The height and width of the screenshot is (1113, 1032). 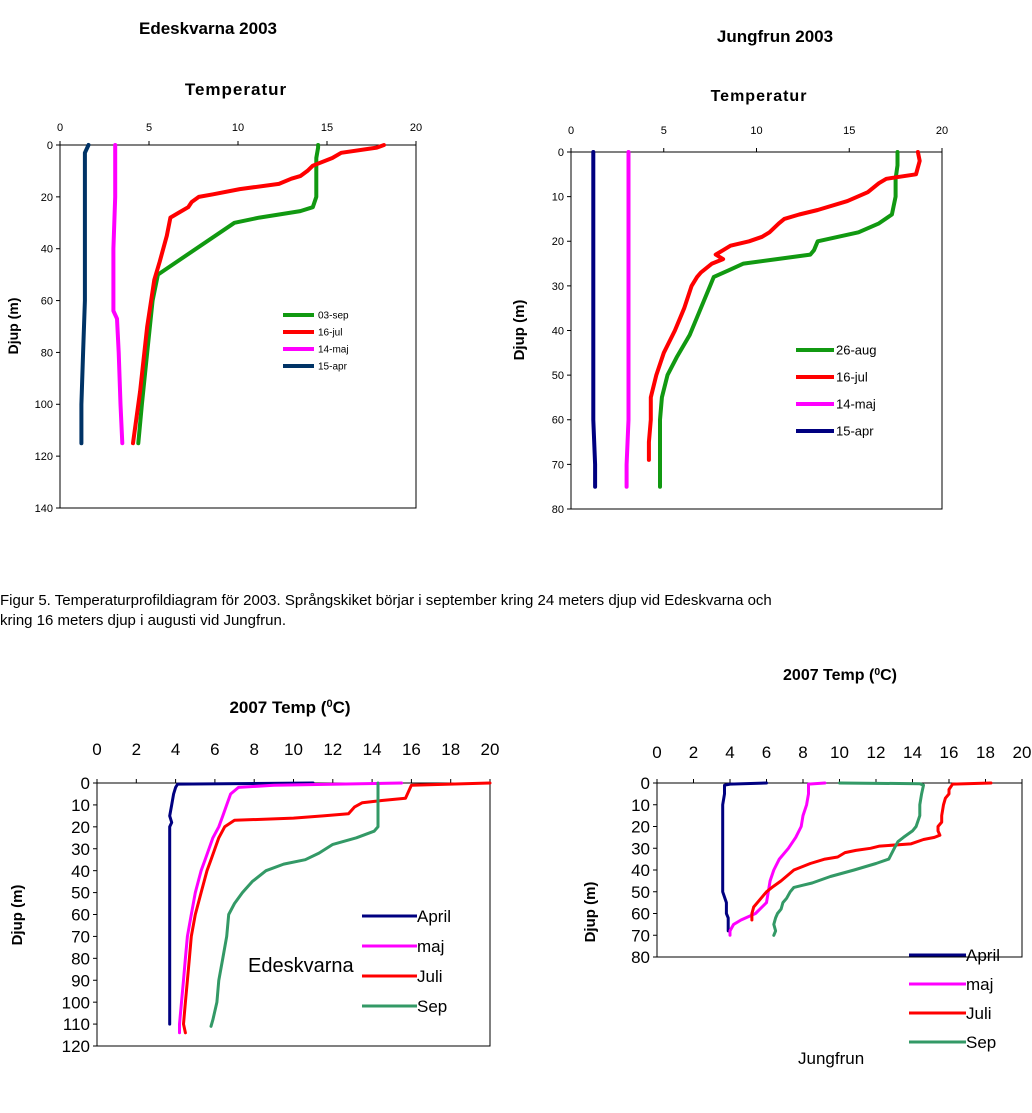 What do you see at coordinates (333, 316) in the screenshot?
I see `legend-label: 03-sep` at bounding box center [333, 316].